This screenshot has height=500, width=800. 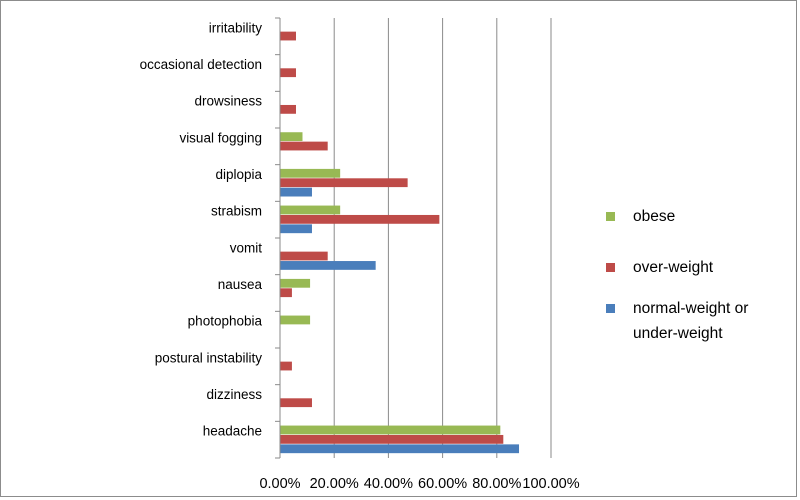 What do you see at coordinates (234, 394) in the screenshot?
I see `category-label-dizziness: dizziness` at bounding box center [234, 394].